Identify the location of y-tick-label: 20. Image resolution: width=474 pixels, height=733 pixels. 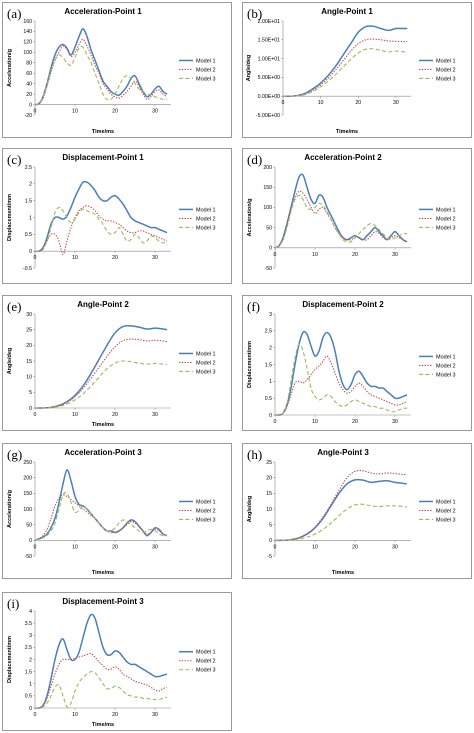
(29, 346).